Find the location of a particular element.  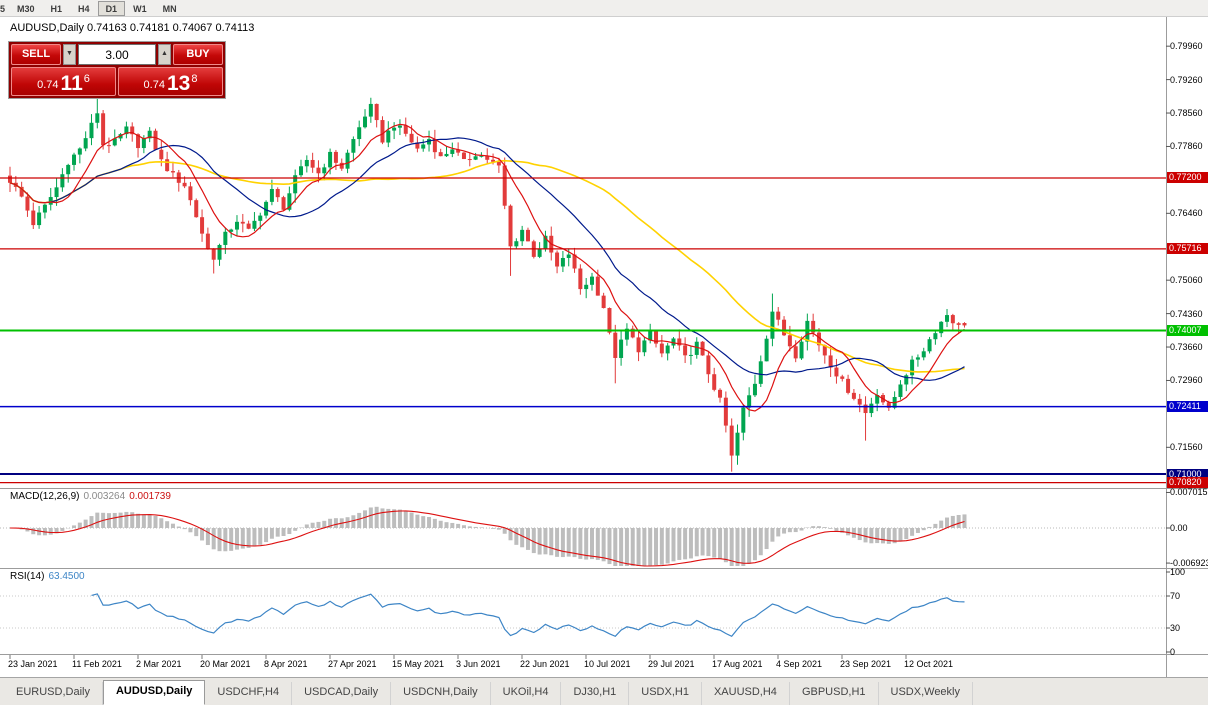

macd-main-value: 0.003264 is located at coordinates (104, 496).